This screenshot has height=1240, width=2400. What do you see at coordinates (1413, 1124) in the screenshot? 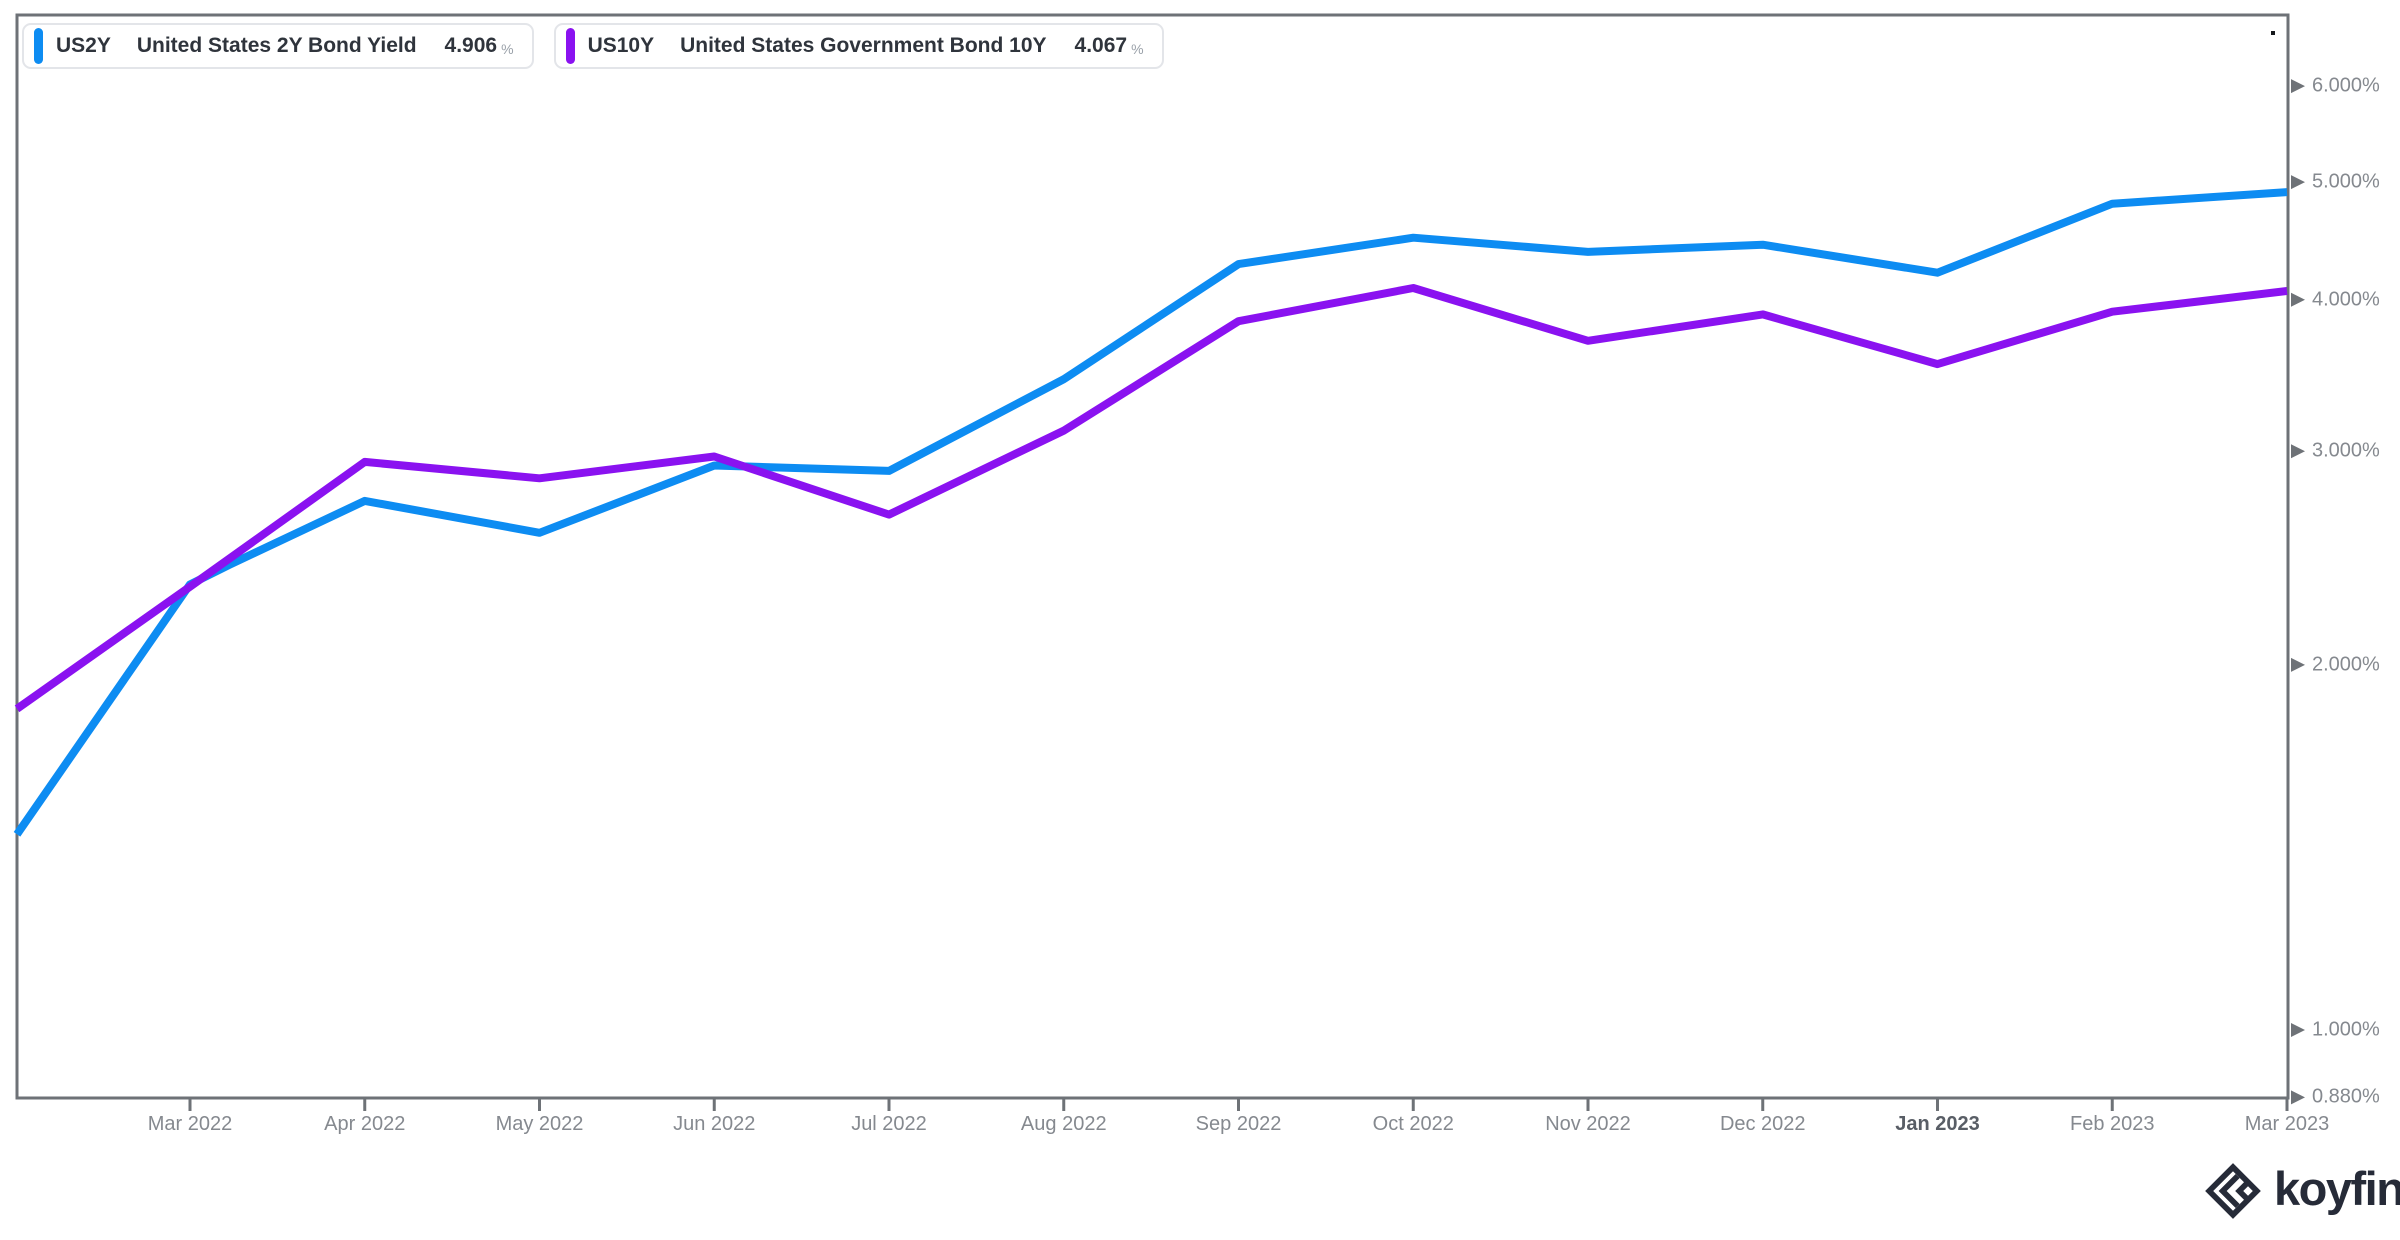
I see `x-tick-label: Oct 2022` at bounding box center [1413, 1124].